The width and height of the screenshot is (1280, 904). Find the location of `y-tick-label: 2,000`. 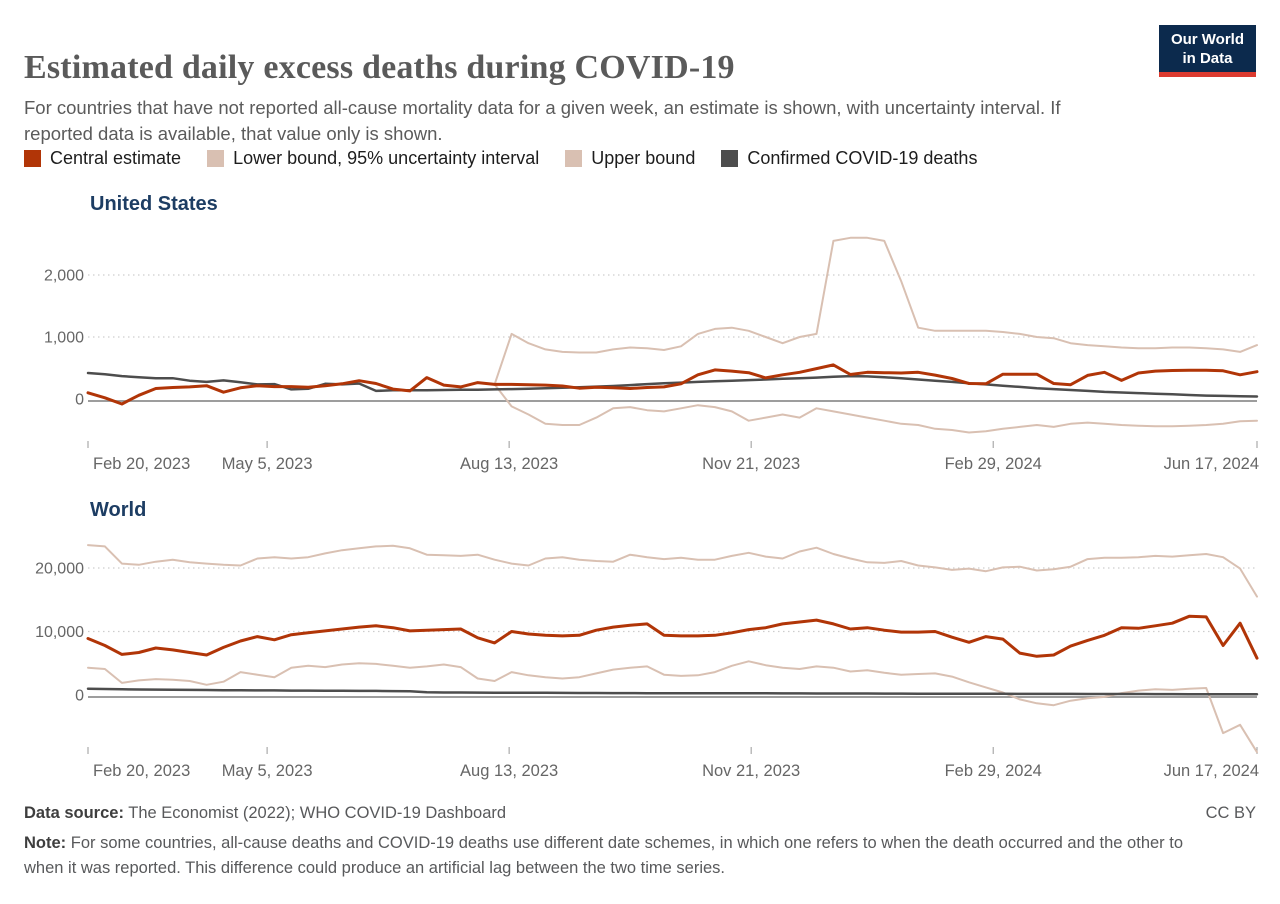

y-tick-label: 2,000 is located at coordinates (64, 276).